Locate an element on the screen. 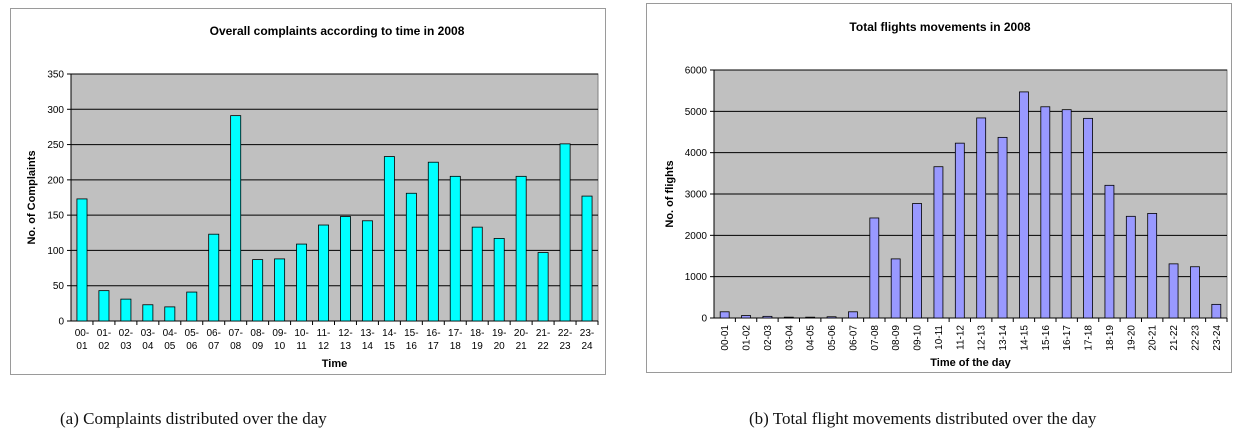 The width and height of the screenshot is (1241, 442). x-tick-label: 15-16 is located at coordinates (1046, 338).